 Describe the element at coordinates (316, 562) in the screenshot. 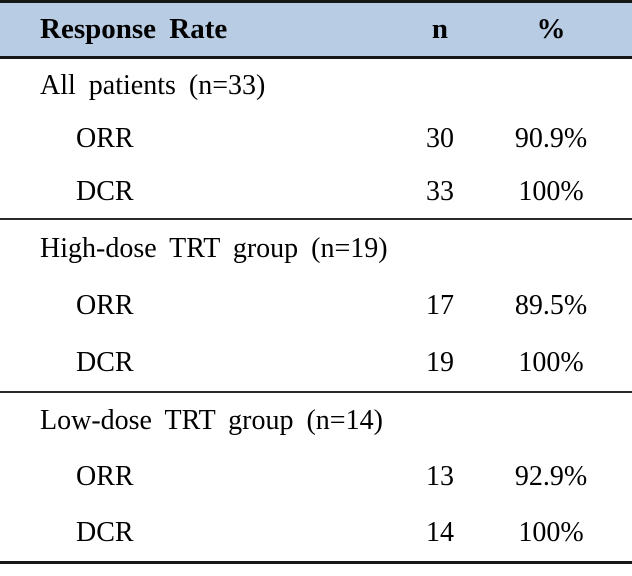

I see `bottom-rule` at that location.